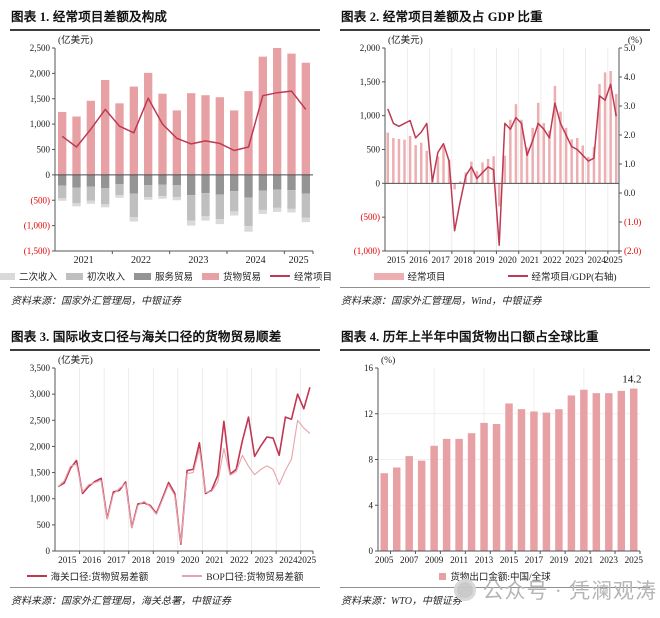 This screenshot has height=618, width=660. I want to click on svg-text: 8, so click(371, 460).